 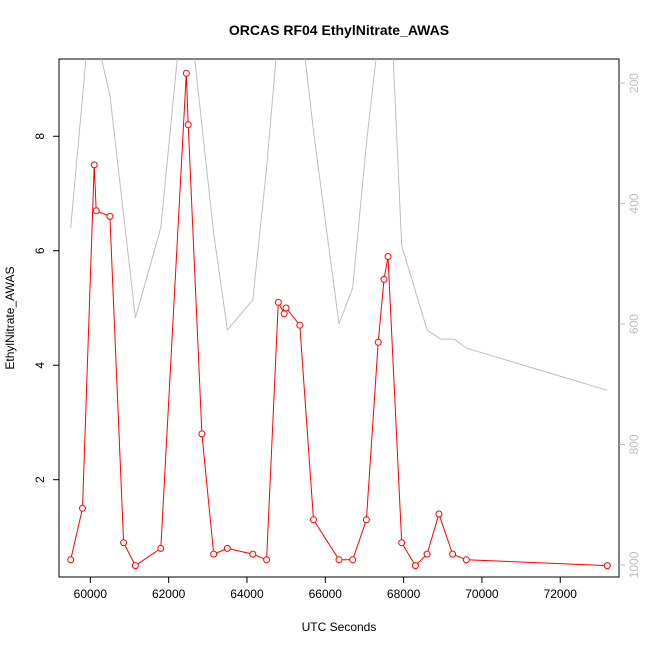 What do you see at coordinates (339, 30) in the screenshot?
I see `chart-title: ORCAS RF04 EthylNitrate_AWAS` at bounding box center [339, 30].